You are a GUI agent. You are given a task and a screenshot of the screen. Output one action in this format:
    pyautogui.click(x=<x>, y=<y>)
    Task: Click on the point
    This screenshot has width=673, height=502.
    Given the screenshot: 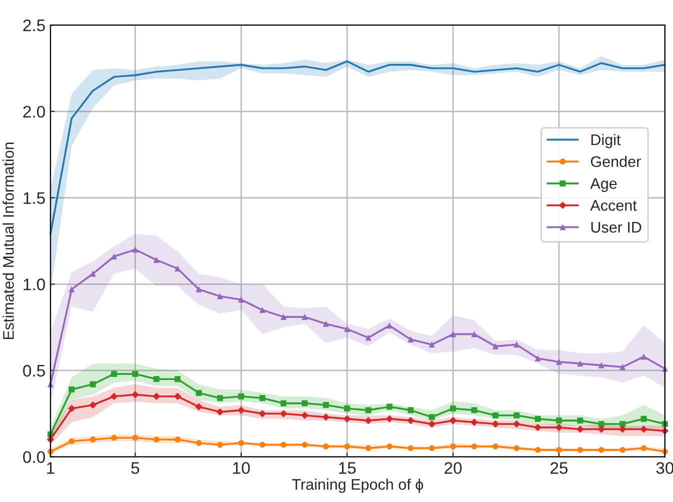 What is the action you would take?
    pyautogui.click(x=559, y=421)
    